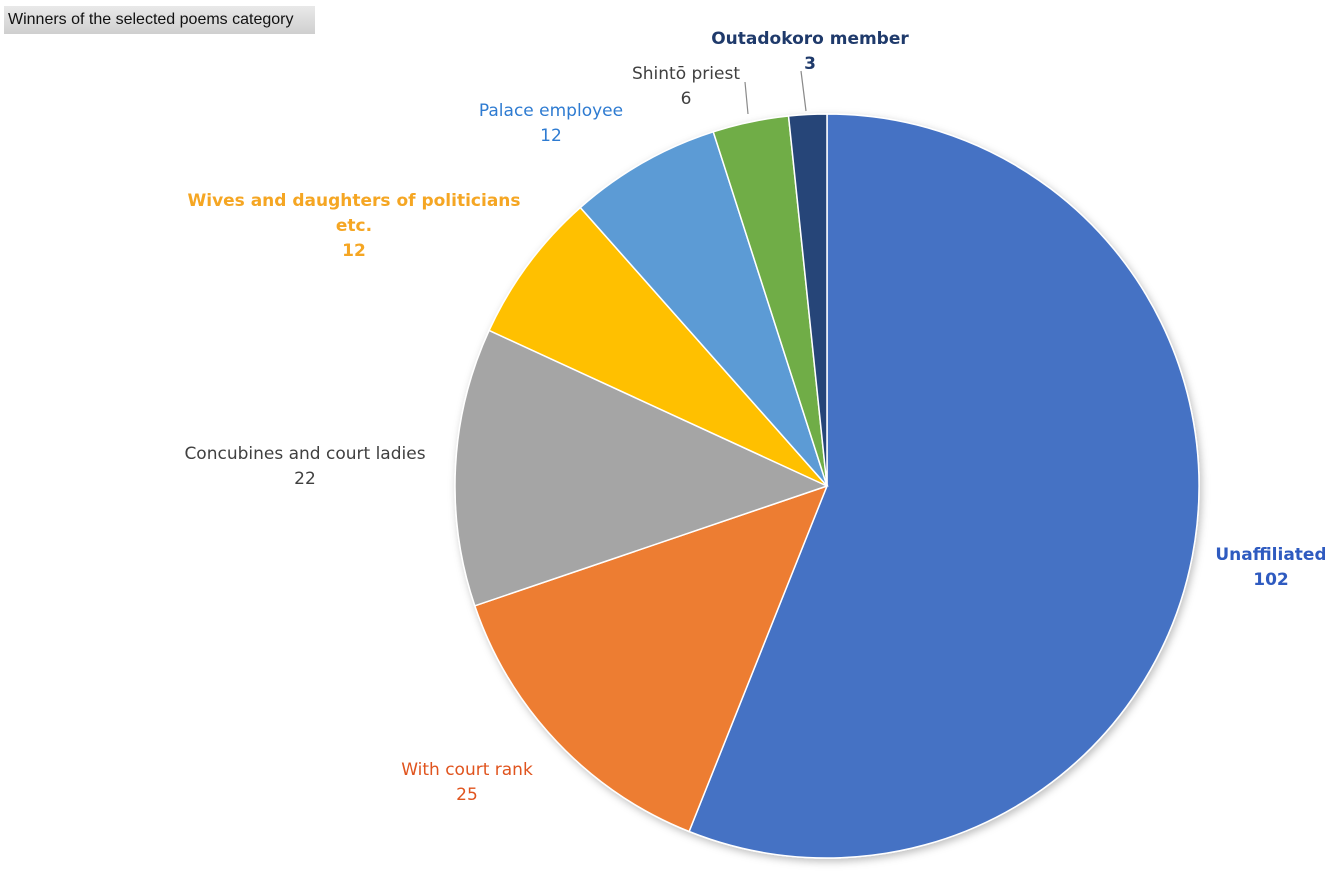  What do you see at coordinates (807, 300) in the screenshot?
I see `pie-slice-outadokoro-member` at bounding box center [807, 300].